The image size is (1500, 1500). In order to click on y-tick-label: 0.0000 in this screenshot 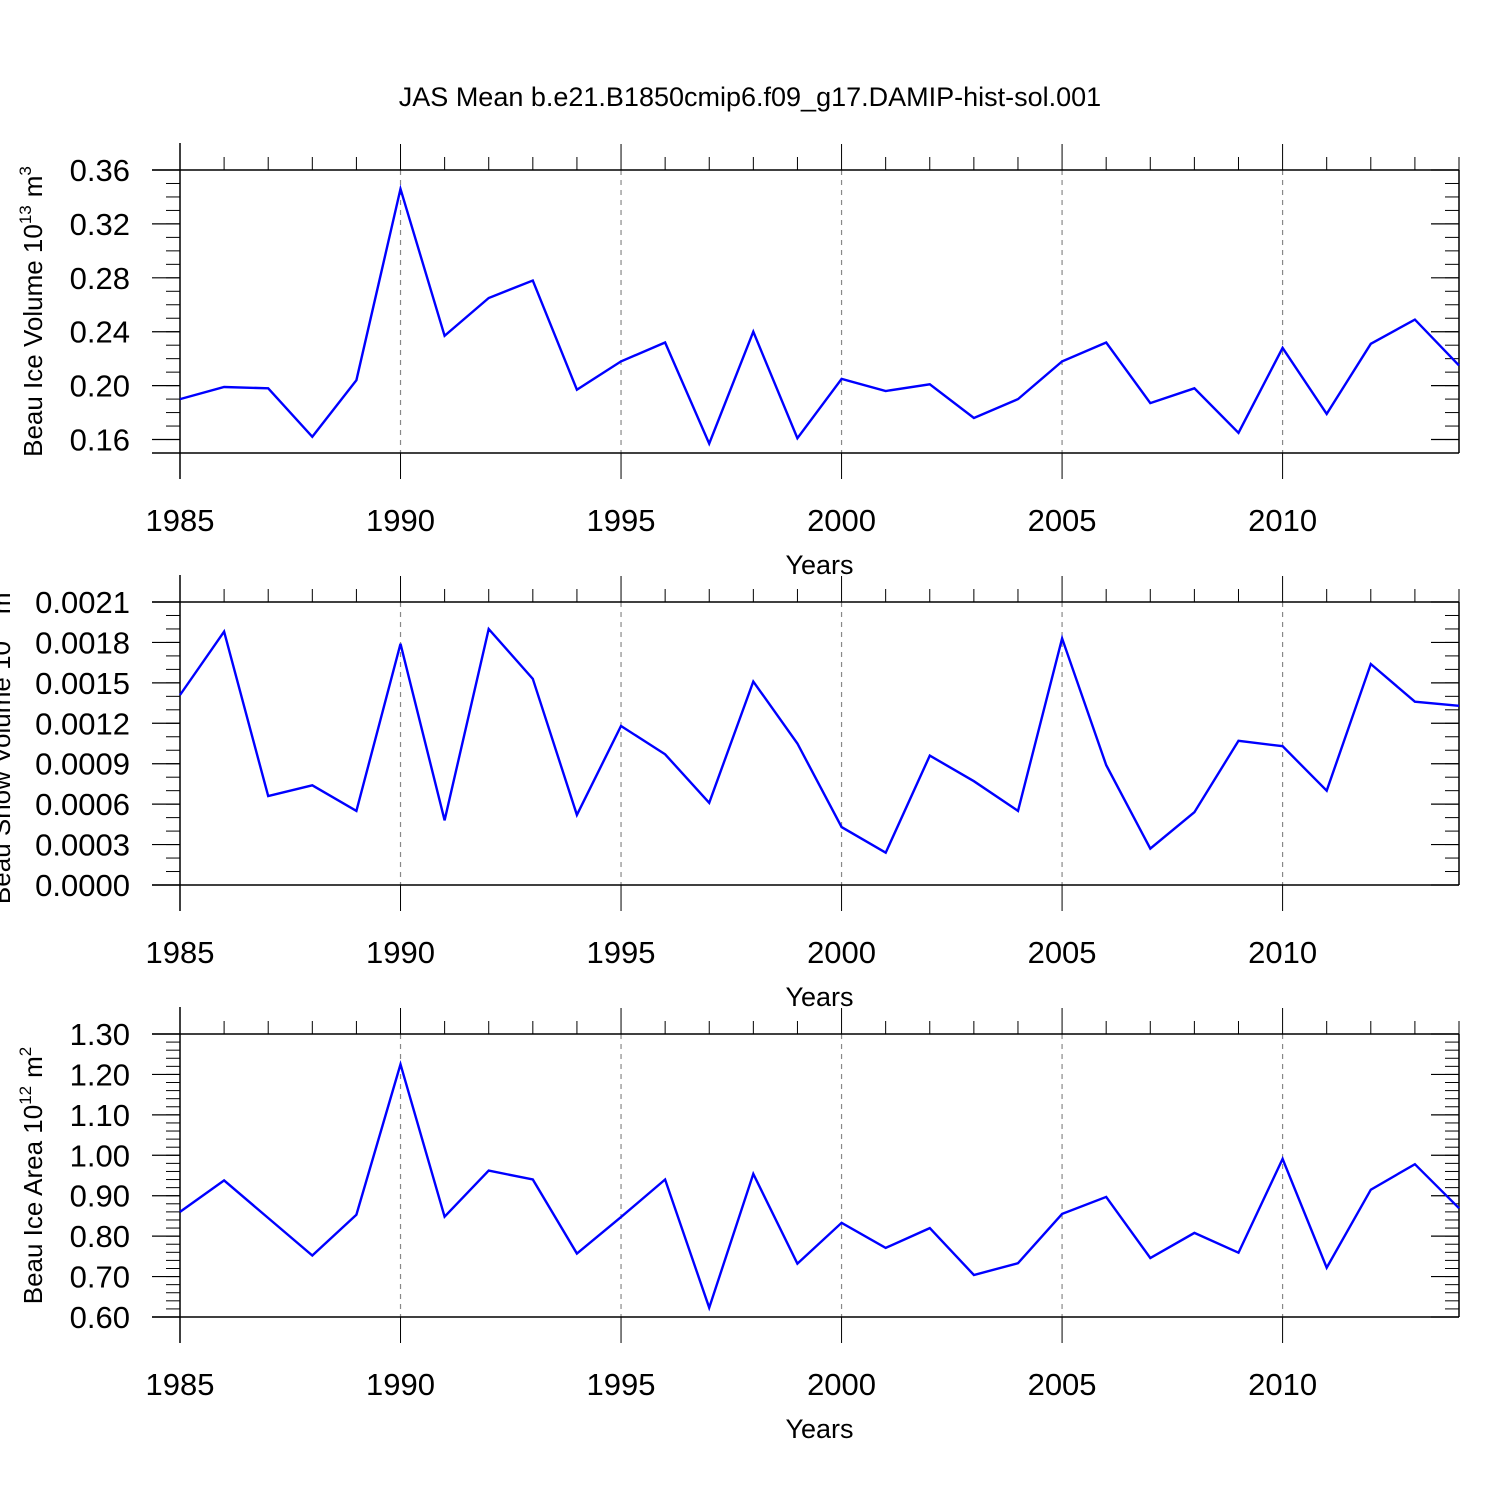, I will do `click(82, 885)`.